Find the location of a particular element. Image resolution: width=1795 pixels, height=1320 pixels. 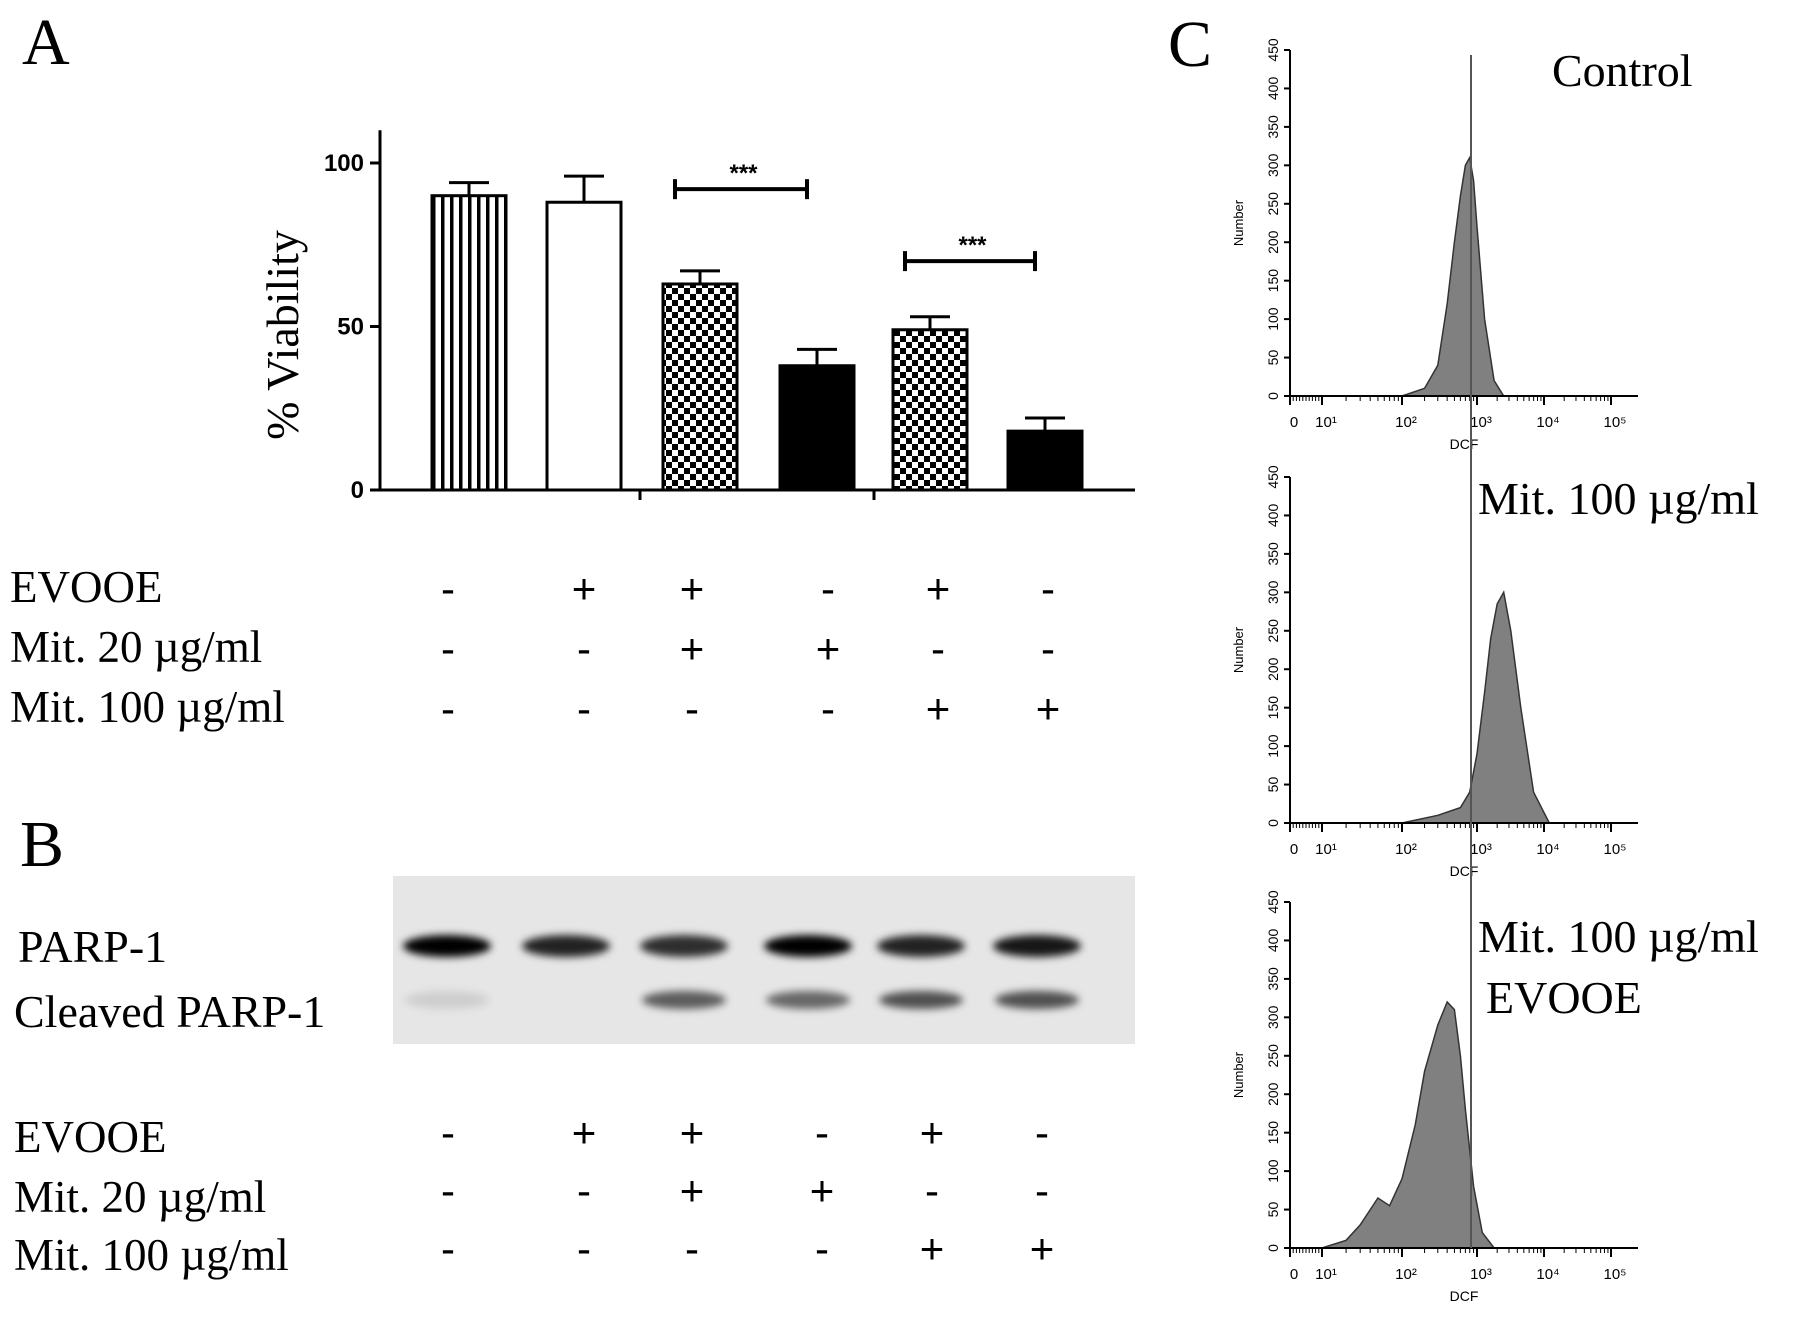

histogram-label-mit100-evooe-line1: Mit. 100 µg/ml is located at coordinates (1618, 936).